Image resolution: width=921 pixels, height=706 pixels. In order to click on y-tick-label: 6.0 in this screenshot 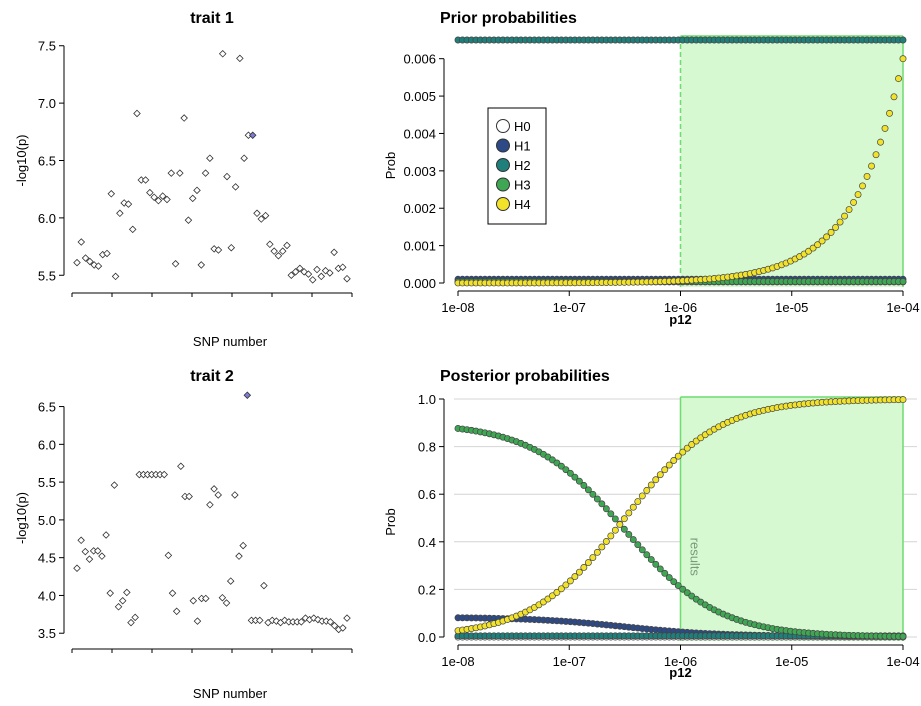, I will do `click(47, 218)`.